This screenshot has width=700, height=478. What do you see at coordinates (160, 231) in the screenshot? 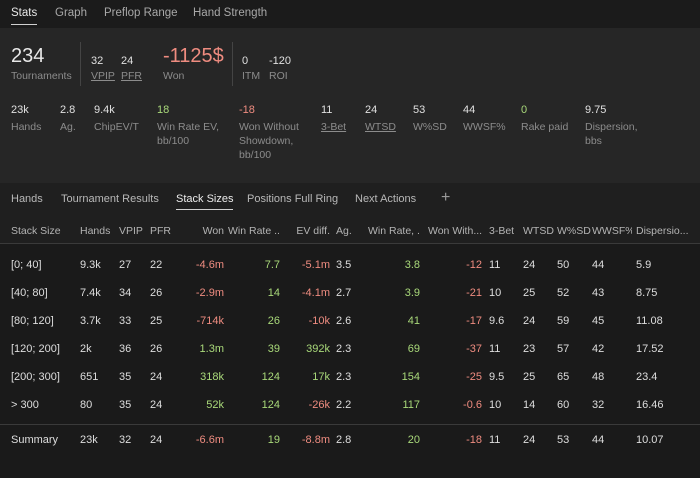
I see `column-header: PFR` at bounding box center [160, 231].